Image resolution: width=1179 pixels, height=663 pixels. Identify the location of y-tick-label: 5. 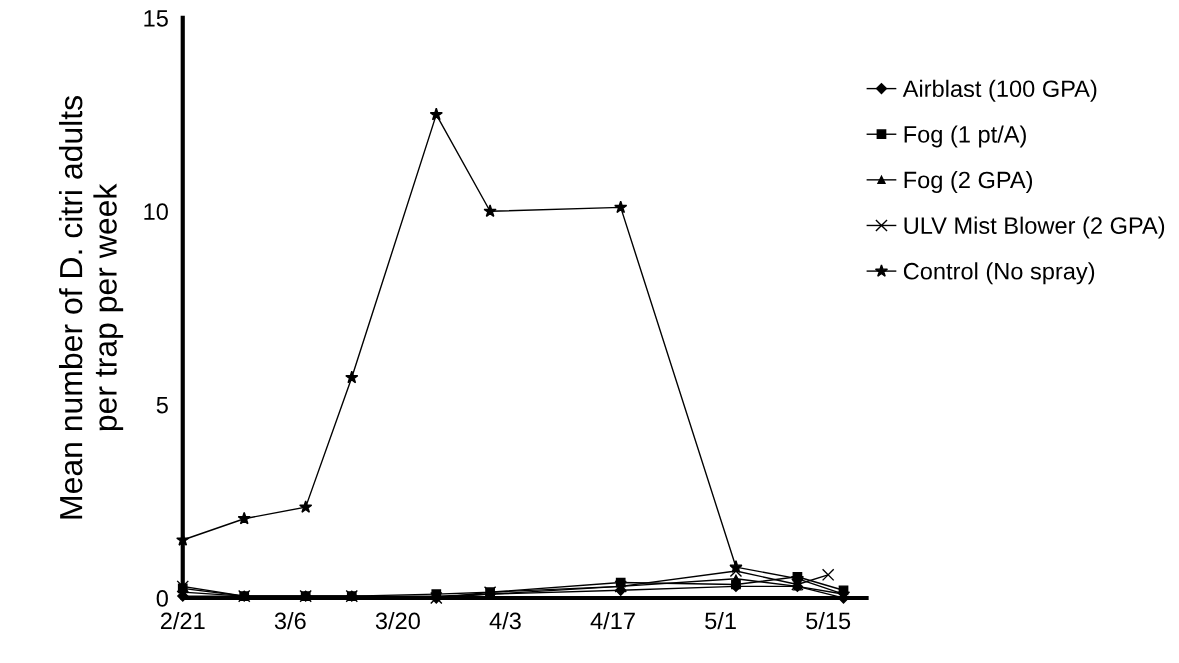
(162, 405).